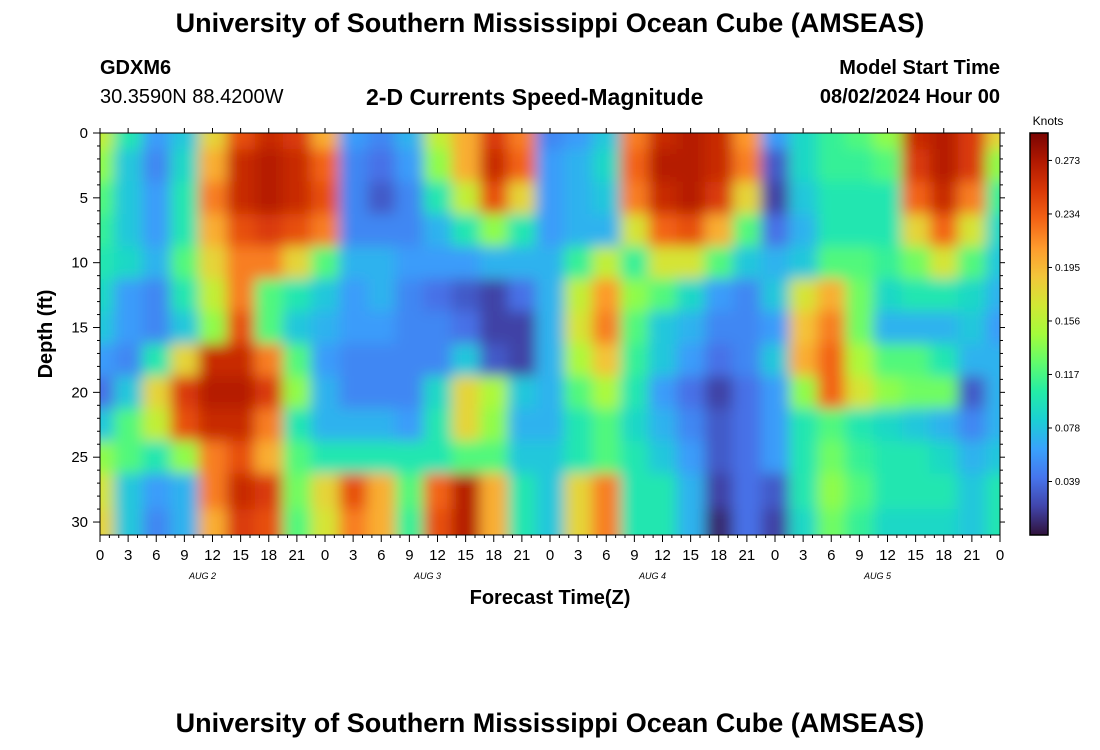 Image resolution: width=1100 pixels, height=750 pixels. What do you see at coordinates (192, 97) in the screenshot?
I see `station-coordinates: 30.3590N 88.4200W` at bounding box center [192, 97].